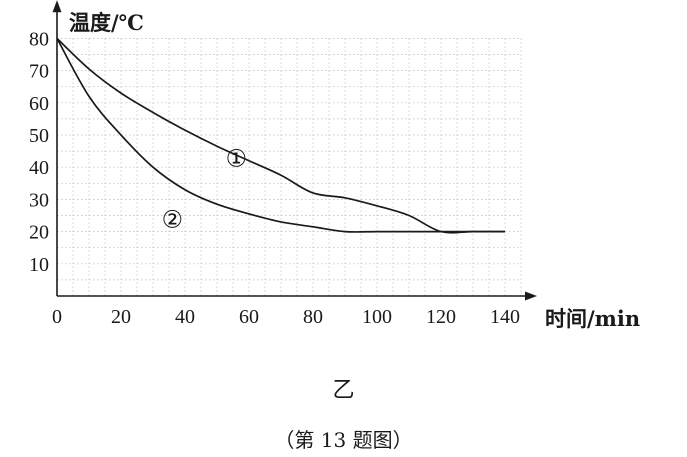  I want to click on y-tick-label: 80, so click(39, 39).